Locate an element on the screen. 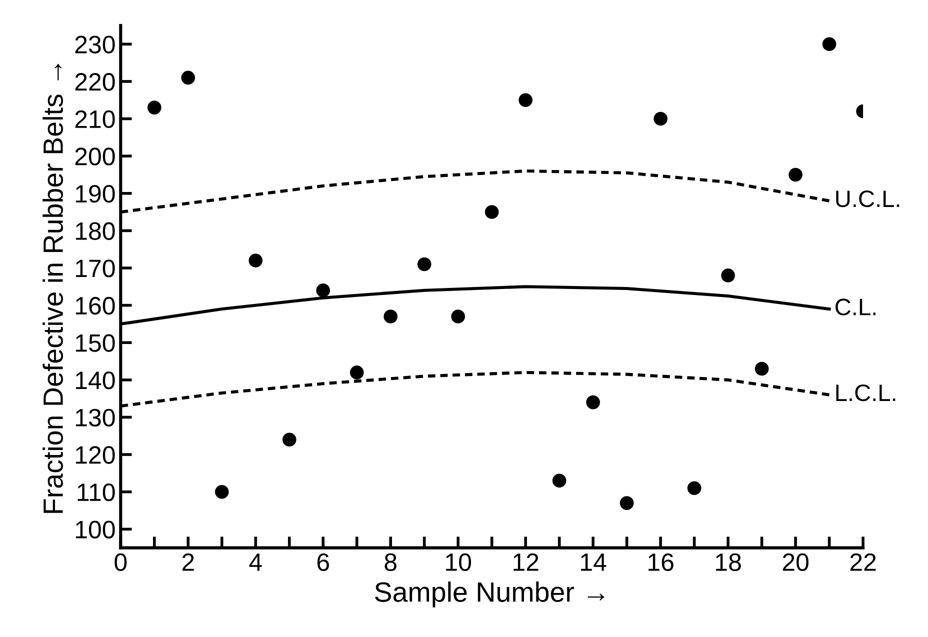 The height and width of the screenshot is (637, 928). series-label: L.C.L. is located at coordinates (866, 393).